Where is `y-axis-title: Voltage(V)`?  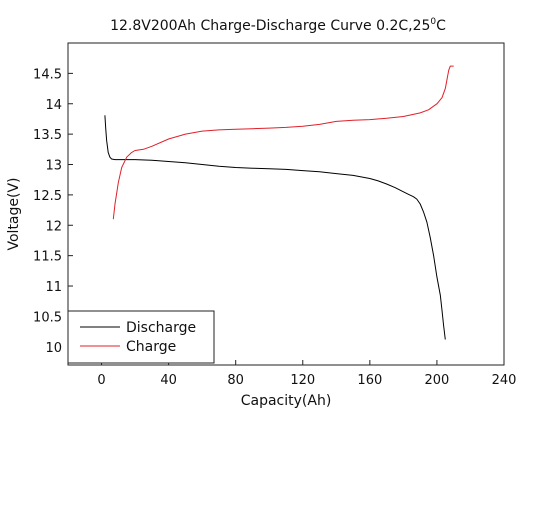
y-axis-title: Voltage(V) is located at coordinates (14, 213).